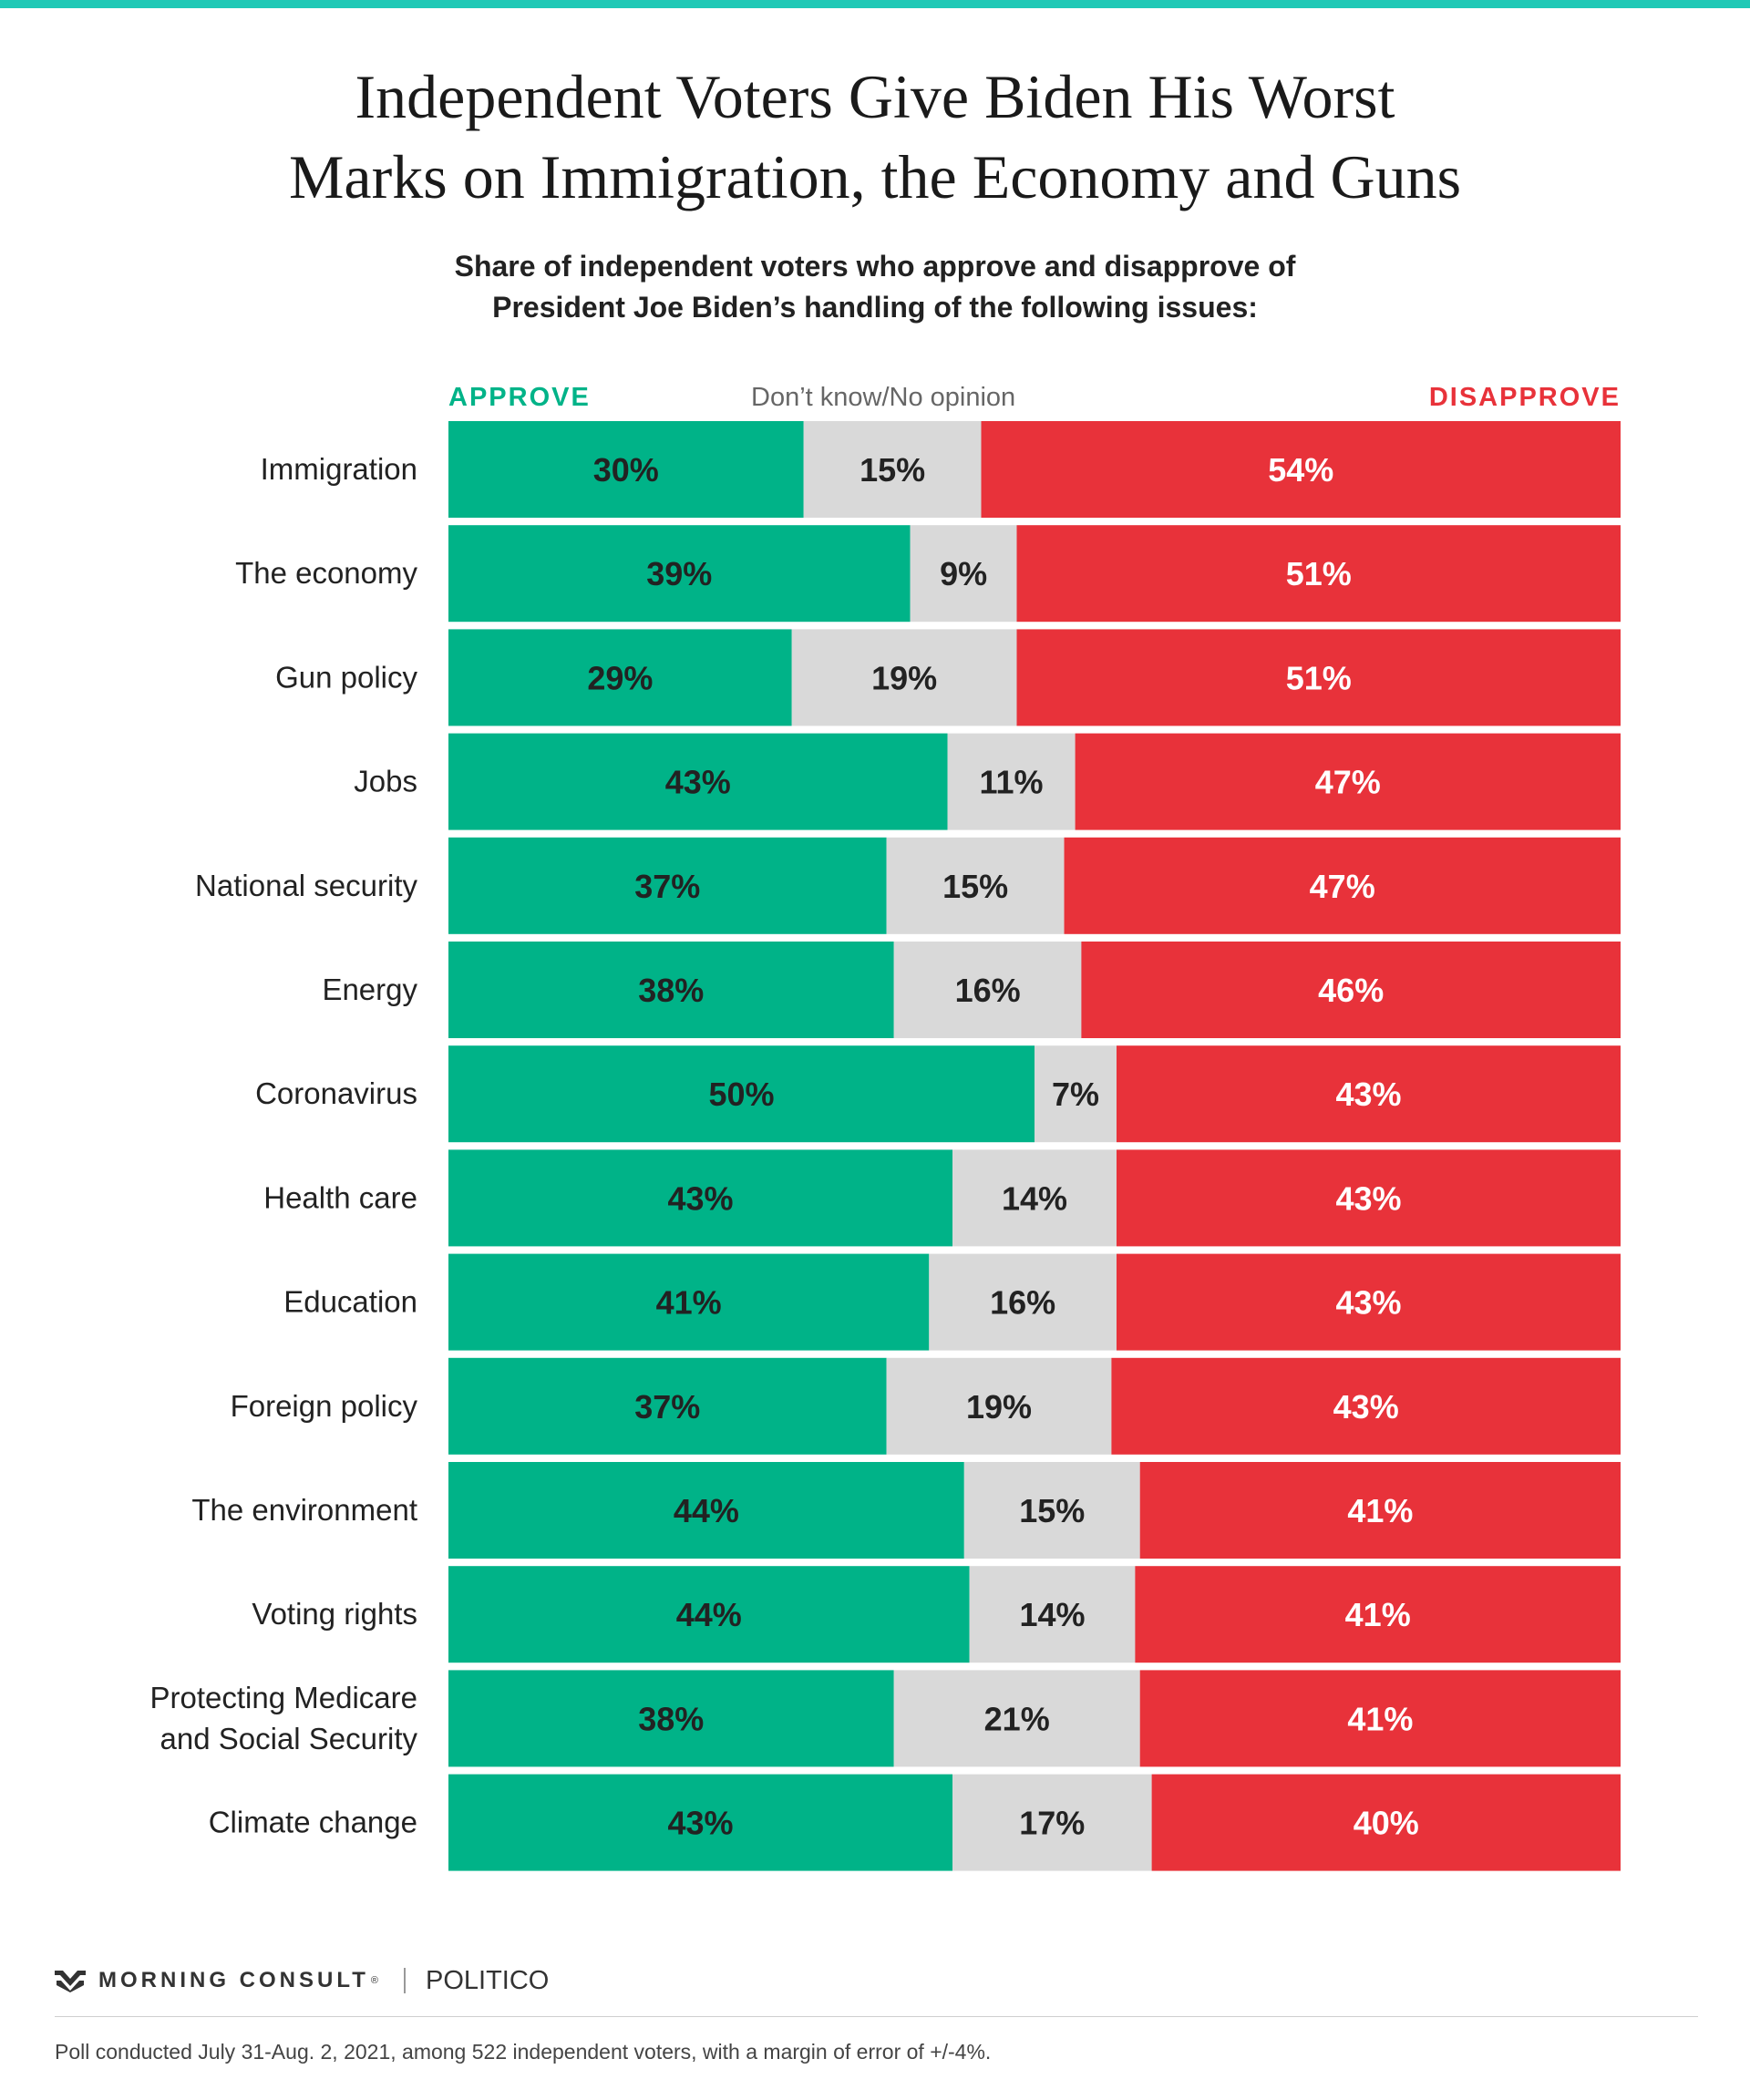 This screenshot has height=2100, width=1750. What do you see at coordinates (1011, 782) in the screenshot?
I see `data-label-dont-know: 11%` at bounding box center [1011, 782].